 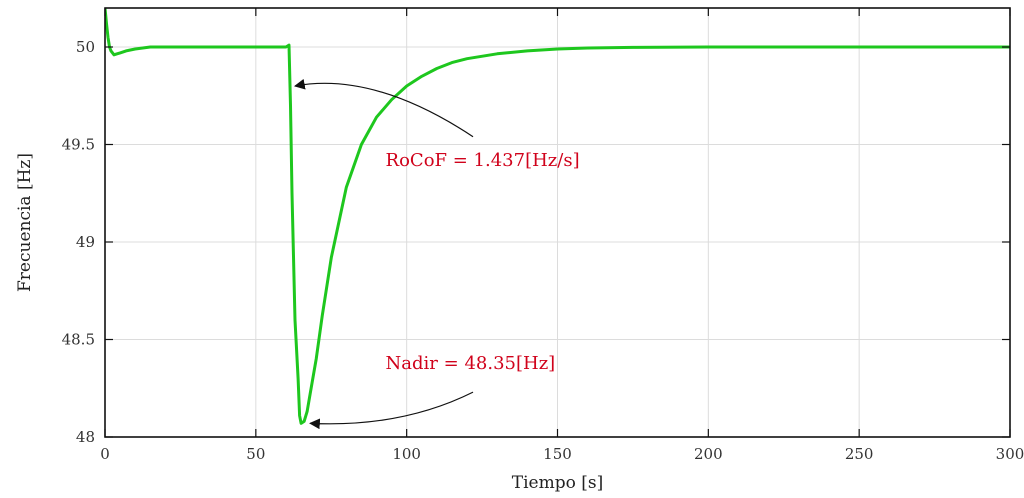 What do you see at coordinates (1010, 454) in the screenshot?
I see `x-tick-label: 300` at bounding box center [1010, 454].